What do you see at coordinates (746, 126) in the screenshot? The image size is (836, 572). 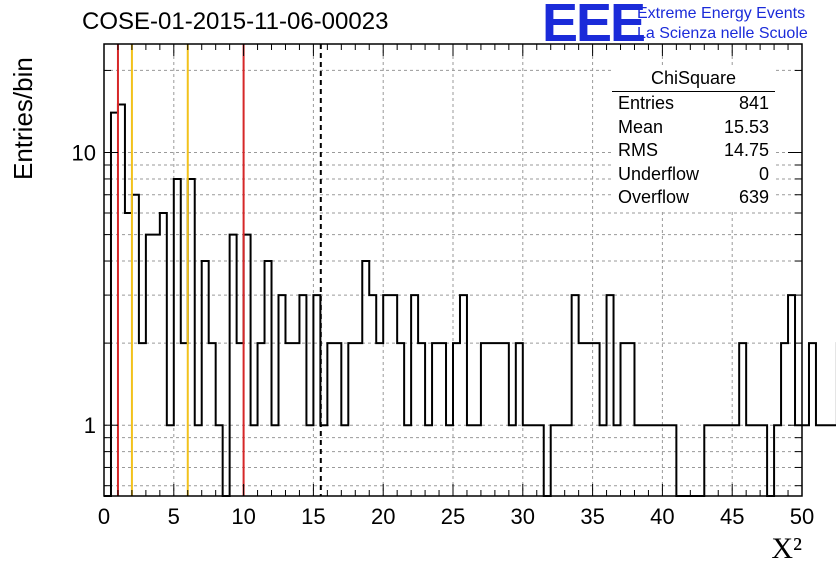 I see `stats-value: 15.53` at bounding box center [746, 126].